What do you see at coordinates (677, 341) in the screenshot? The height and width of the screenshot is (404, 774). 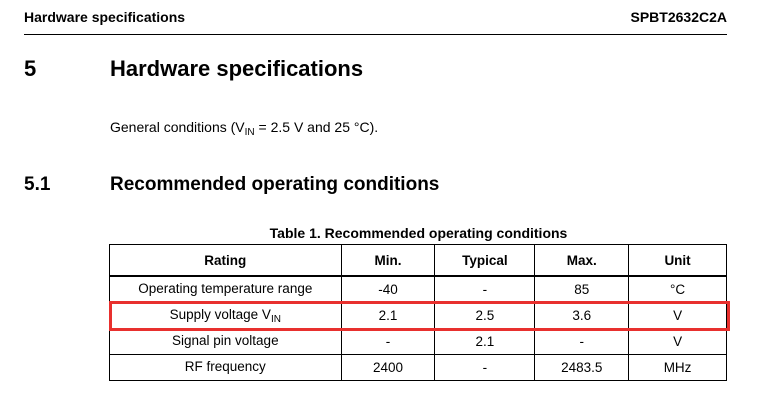 I see `unit-cell: V` at bounding box center [677, 341].